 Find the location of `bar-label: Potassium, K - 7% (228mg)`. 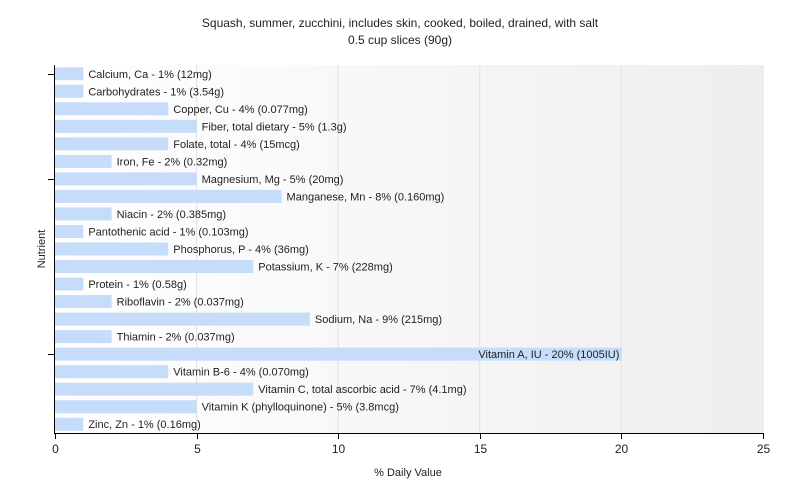

bar-label: Potassium, K - 7% (228mg) is located at coordinates (325, 268).